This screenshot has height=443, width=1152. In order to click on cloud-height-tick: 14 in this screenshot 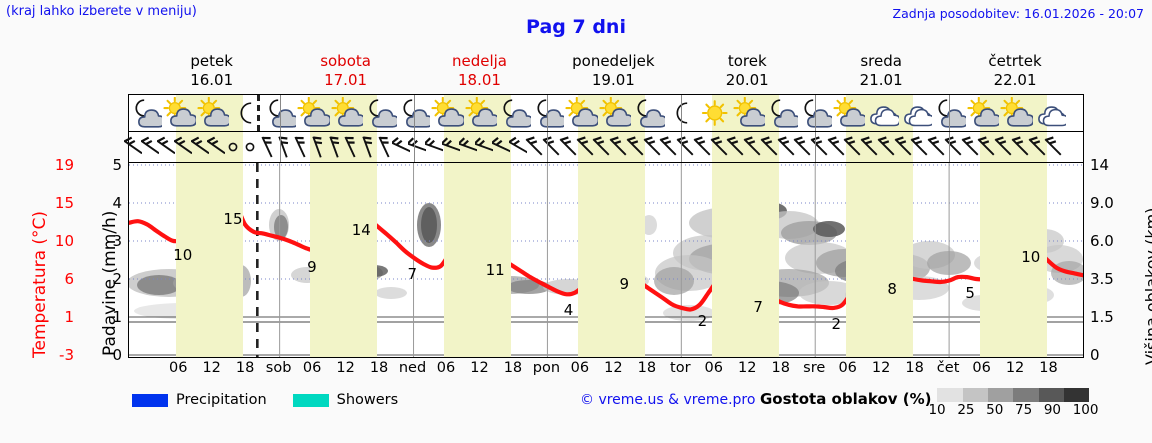, I will do `click(1100, 165)`.